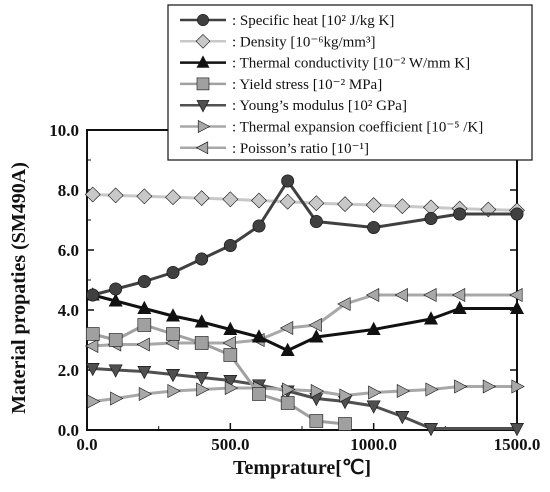 This screenshot has height=492, width=550. Describe the element at coordinates (277, 41) in the screenshot. I see `legend-item: : Density [10⁻⁶kg/mm³]` at that location.